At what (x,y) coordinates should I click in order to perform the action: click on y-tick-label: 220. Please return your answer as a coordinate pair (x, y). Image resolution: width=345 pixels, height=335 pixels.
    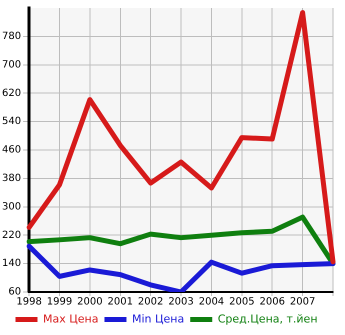
    Looking at the image, I should click on (12, 235).